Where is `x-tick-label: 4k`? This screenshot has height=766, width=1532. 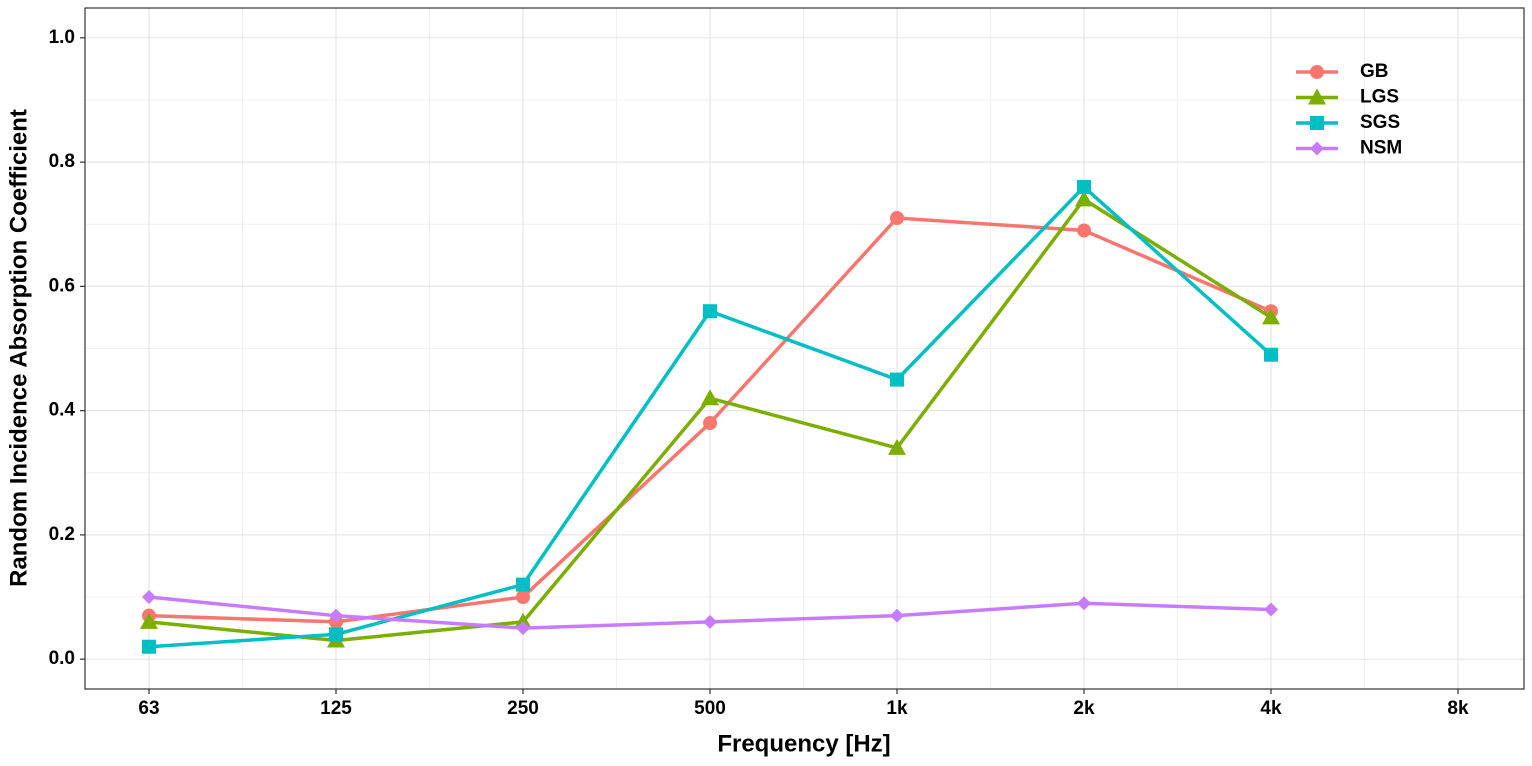
x-tick-label: 4k is located at coordinates (1271, 708).